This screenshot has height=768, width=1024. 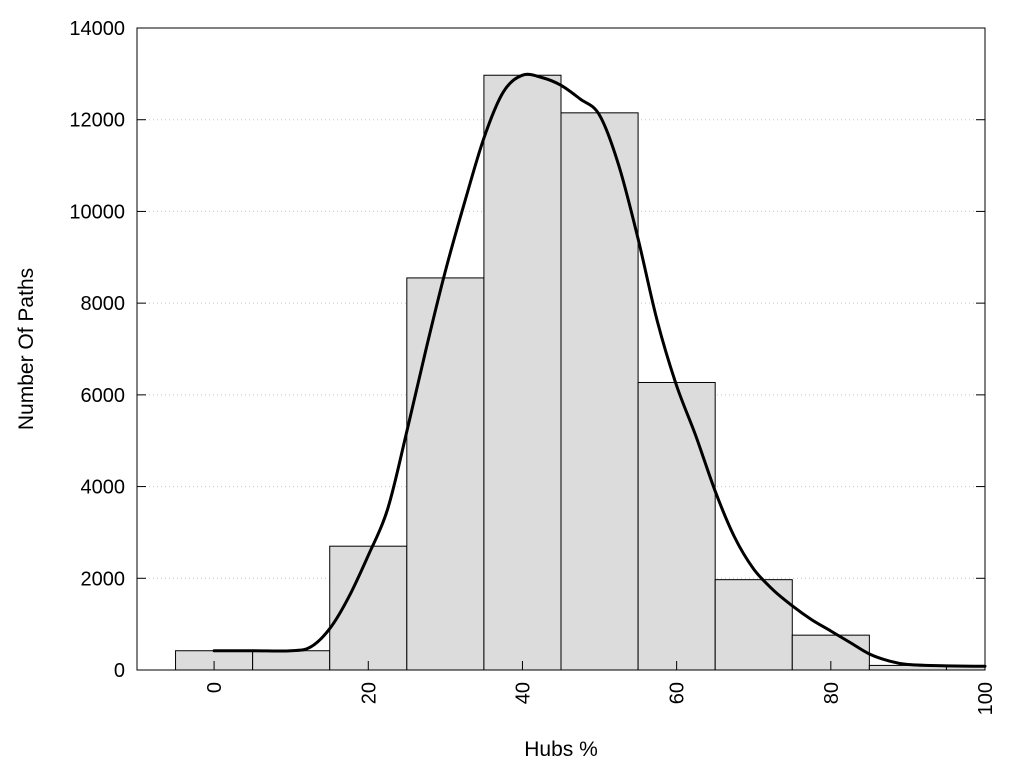 What do you see at coordinates (832, 693) in the screenshot?
I see `x-tick-label: 80` at bounding box center [832, 693].